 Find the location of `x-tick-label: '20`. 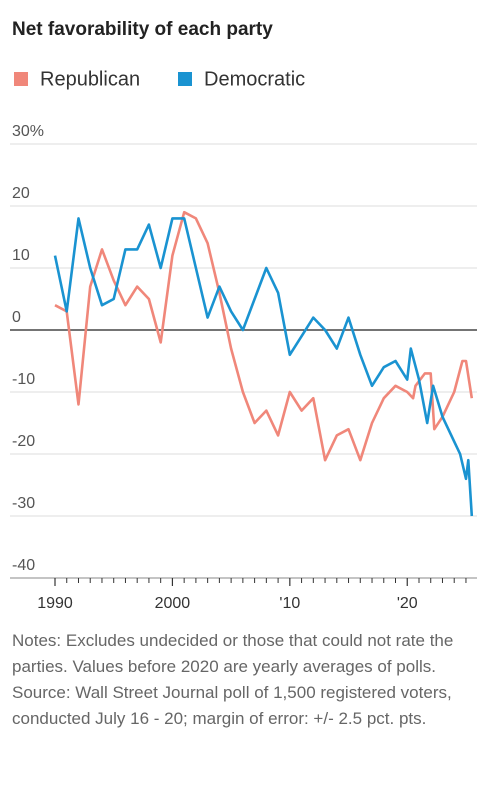

x-tick-label: '20 is located at coordinates (407, 603).